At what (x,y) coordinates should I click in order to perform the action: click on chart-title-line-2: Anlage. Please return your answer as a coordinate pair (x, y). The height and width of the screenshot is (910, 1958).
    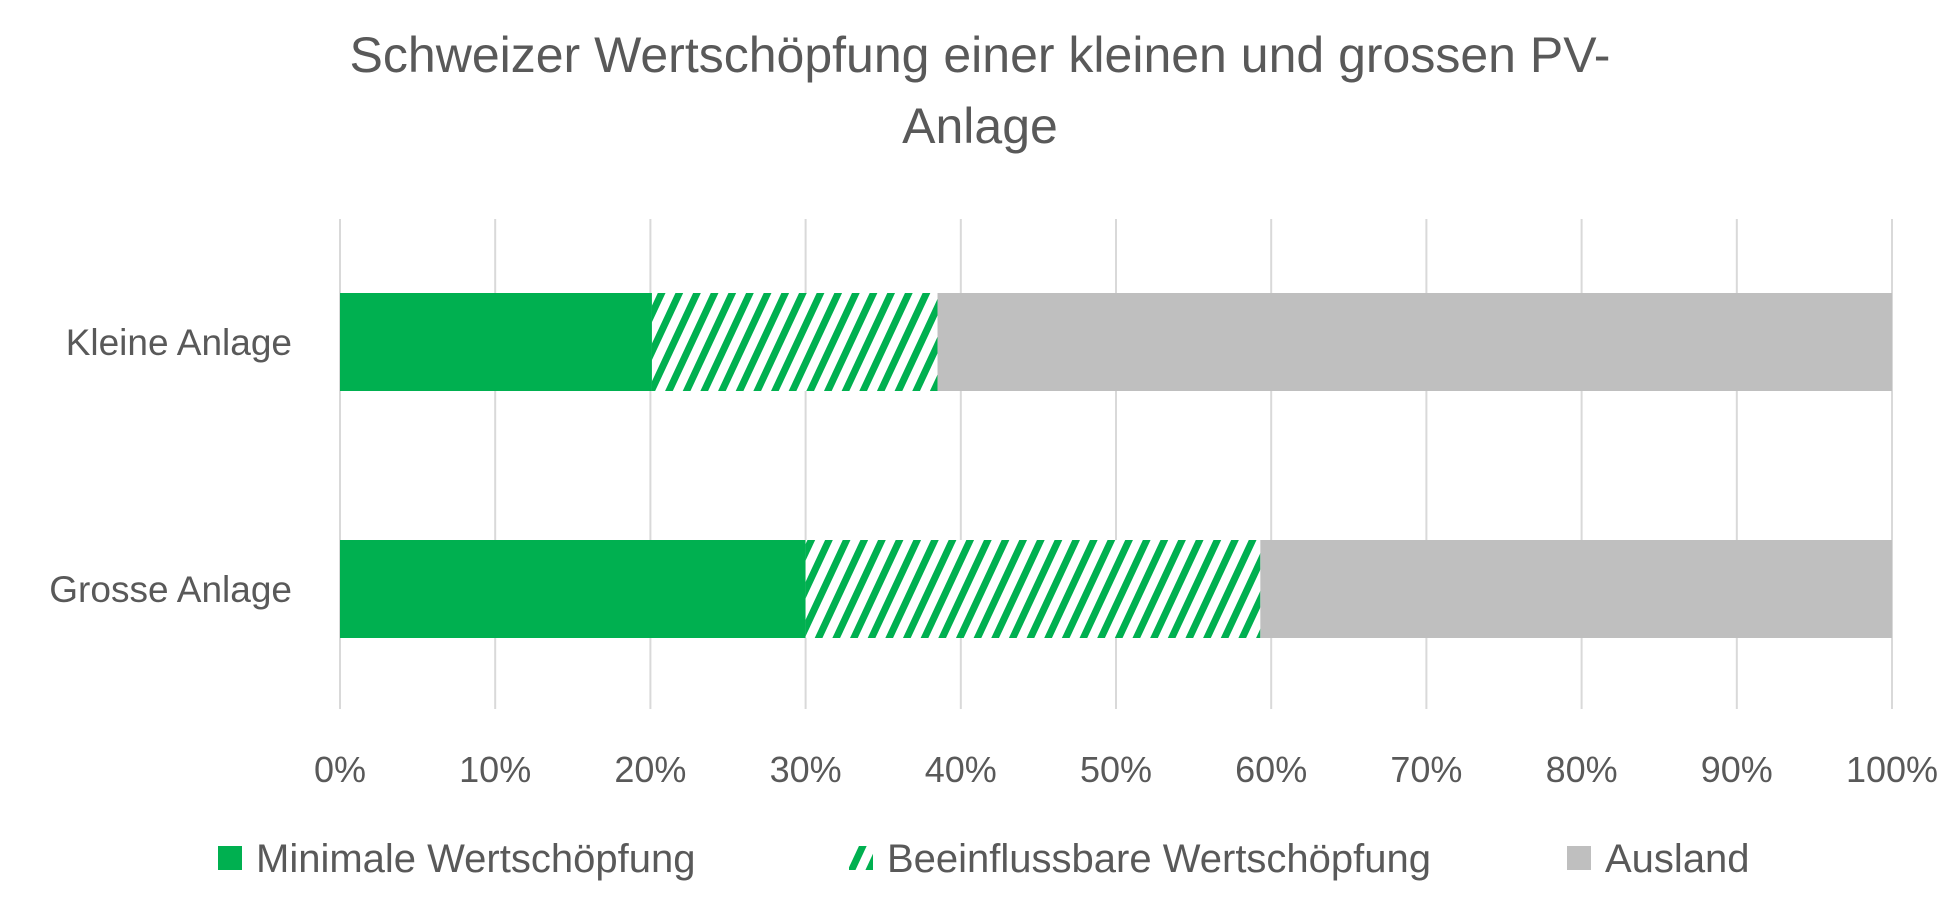
    Looking at the image, I should click on (980, 126).